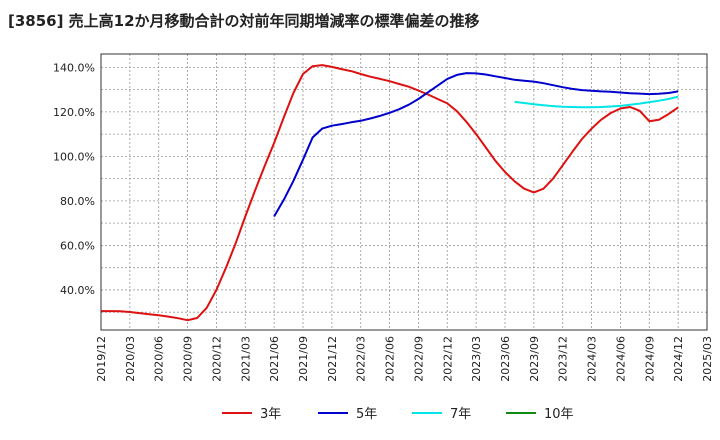  Describe the element at coordinates (77, 245) in the screenshot. I see `y-tick-label: 60.0%` at that location.